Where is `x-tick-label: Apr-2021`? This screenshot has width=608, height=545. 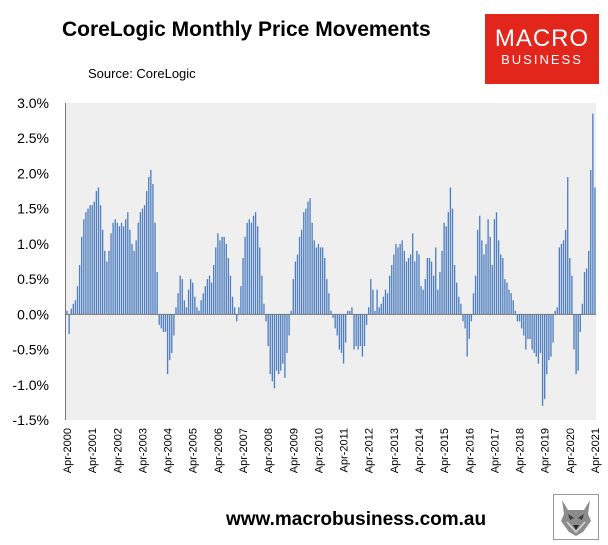 x-tick-label: Apr-2021 is located at coordinates (596, 450).